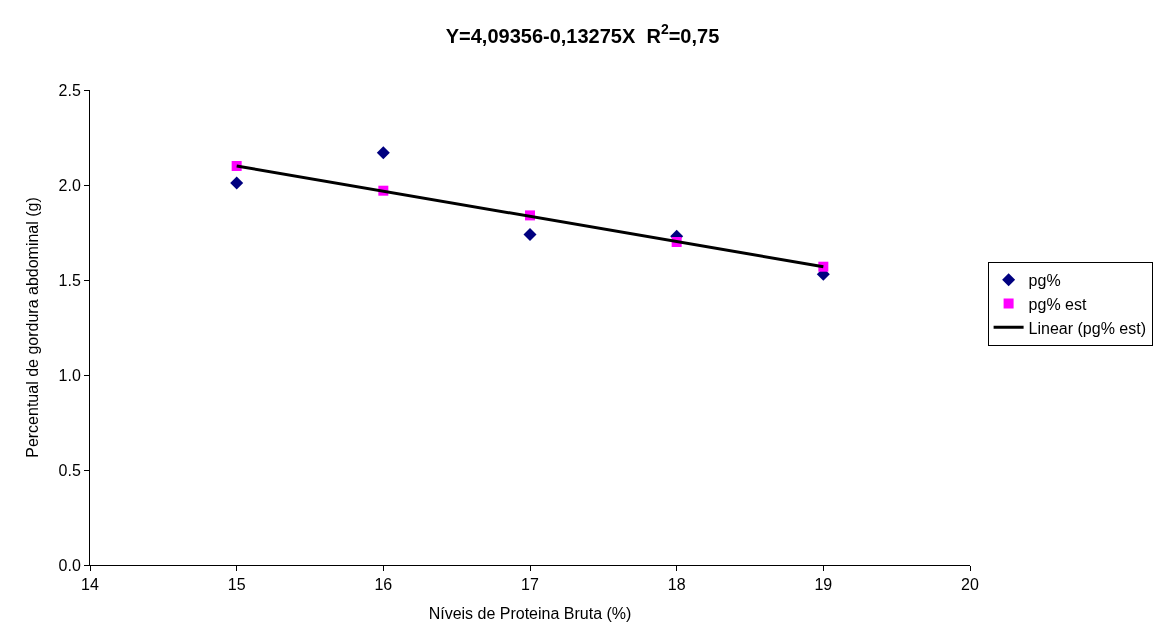 The image size is (1165, 635). Describe the element at coordinates (69, 185) in the screenshot. I see `y-tick-label: 2.0` at that location.